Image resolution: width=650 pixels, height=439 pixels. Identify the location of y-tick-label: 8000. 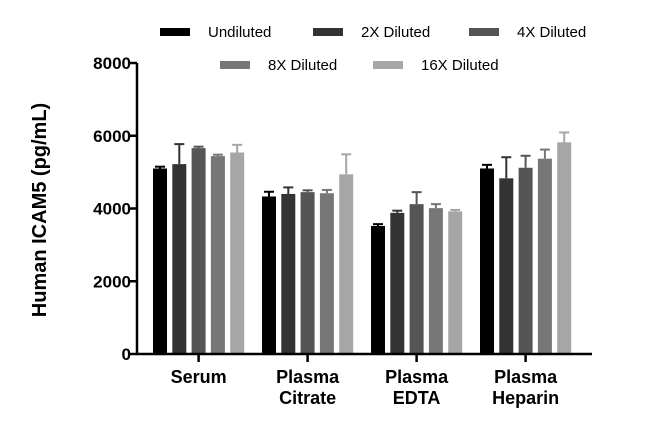
(112, 63).